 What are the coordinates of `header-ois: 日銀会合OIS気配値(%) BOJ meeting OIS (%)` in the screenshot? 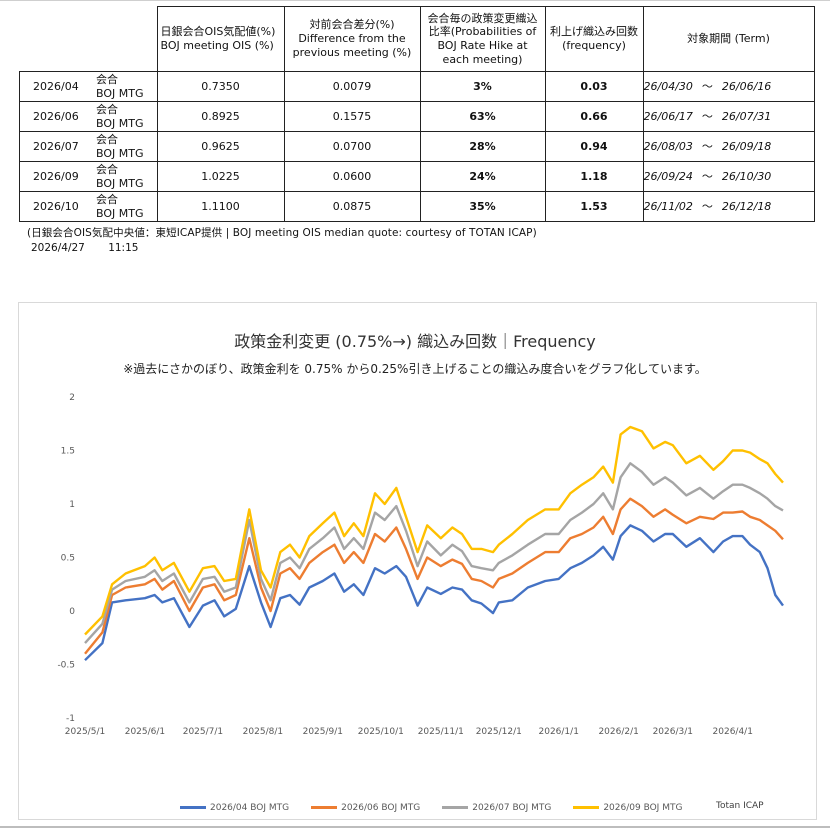 It's located at (220, 39).